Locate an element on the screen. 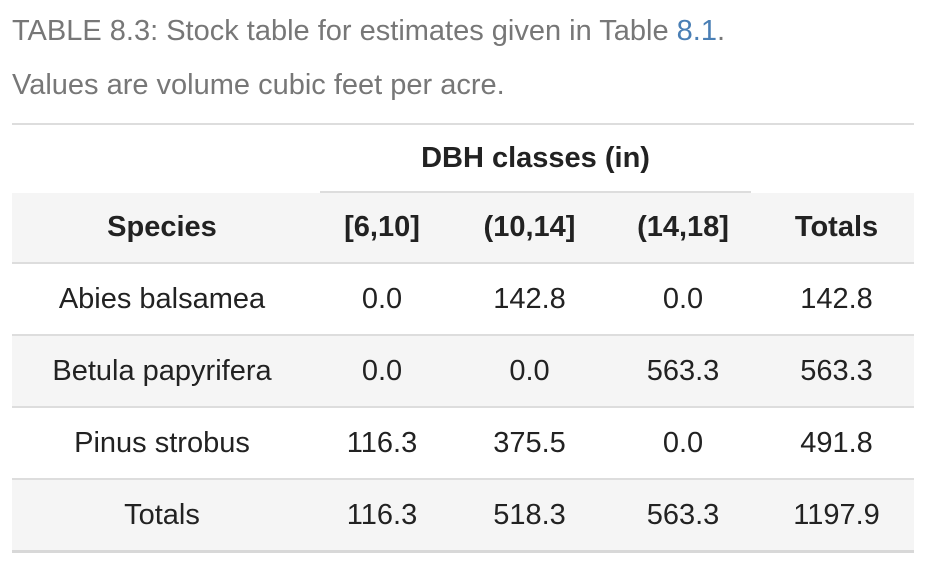 The height and width of the screenshot is (564, 928). header-dbh-6-10: [6,10] is located at coordinates (382, 228).